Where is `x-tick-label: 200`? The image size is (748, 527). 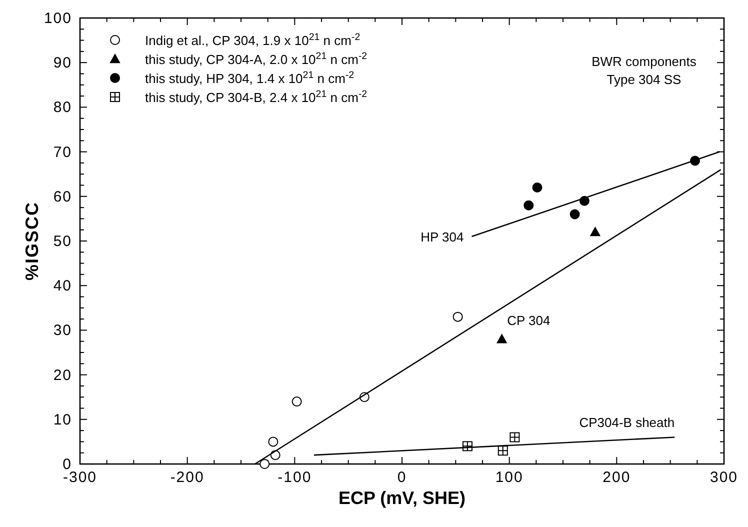
x-tick-label: 200 is located at coordinates (616, 477).